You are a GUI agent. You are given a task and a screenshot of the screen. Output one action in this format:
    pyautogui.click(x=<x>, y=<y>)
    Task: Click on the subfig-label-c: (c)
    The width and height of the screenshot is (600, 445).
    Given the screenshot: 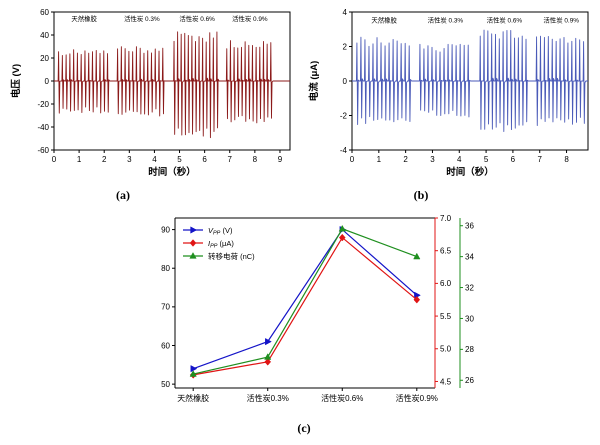 What is the action you would take?
    pyautogui.click(x=304, y=428)
    